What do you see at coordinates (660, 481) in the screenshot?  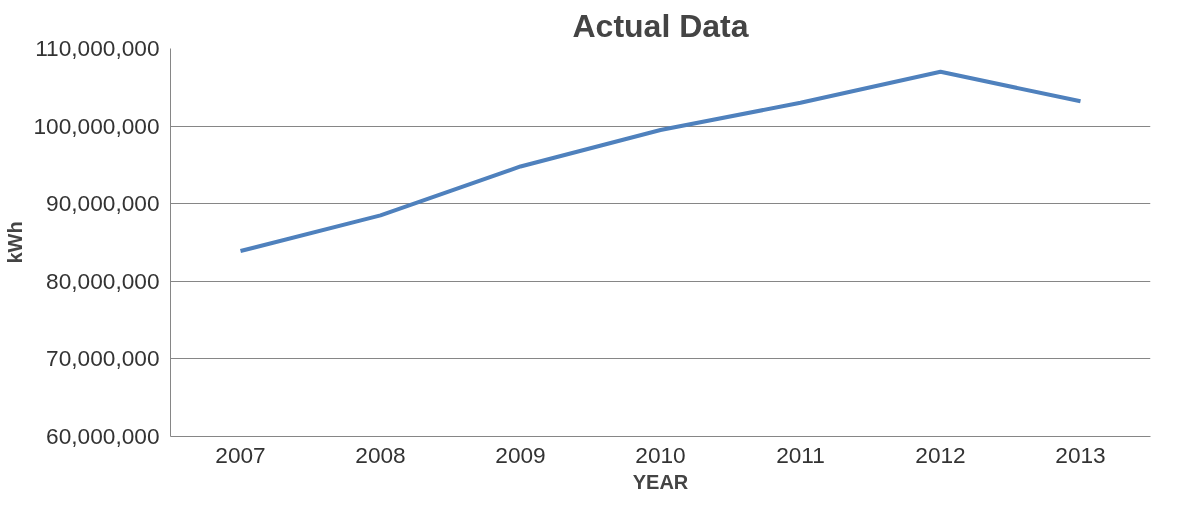 I see `x-axis-title: YEAR` at bounding box center [660, 481].